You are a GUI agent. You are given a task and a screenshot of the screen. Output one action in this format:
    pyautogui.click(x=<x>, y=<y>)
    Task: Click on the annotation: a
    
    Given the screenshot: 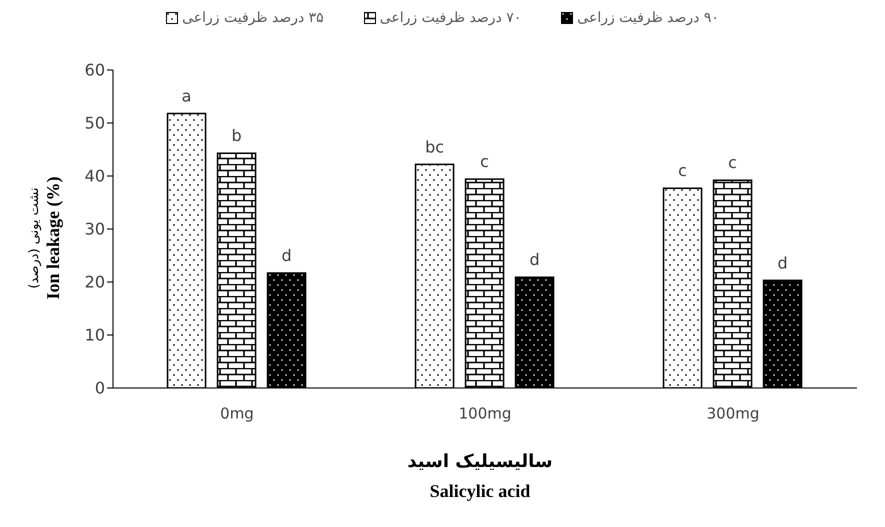 What is the action you would take?
    pyautogui.click(x=187, y=96)
    